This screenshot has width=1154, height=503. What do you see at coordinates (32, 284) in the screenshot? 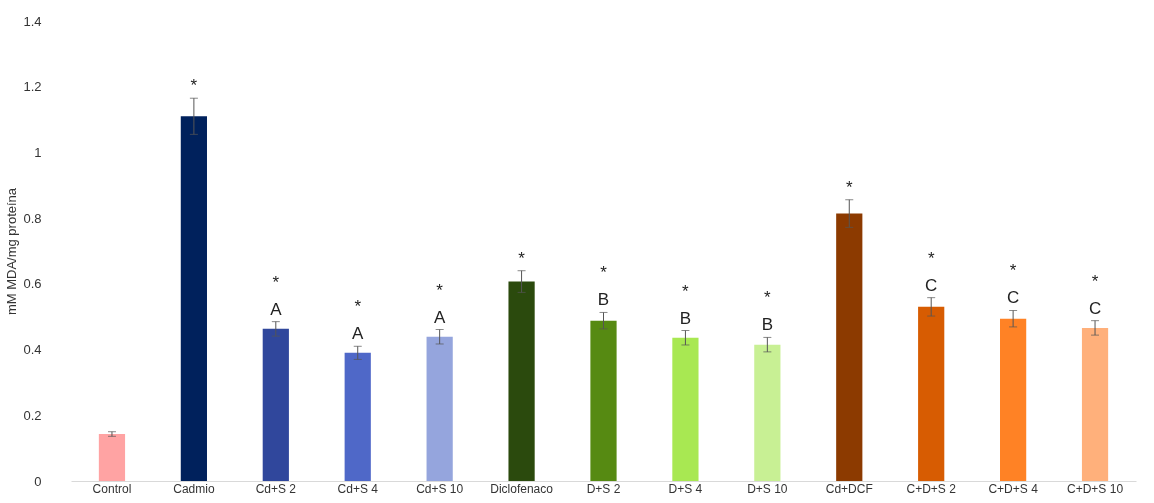
I see `y-tick-label: 0.6` at bounding box center [32, 284].